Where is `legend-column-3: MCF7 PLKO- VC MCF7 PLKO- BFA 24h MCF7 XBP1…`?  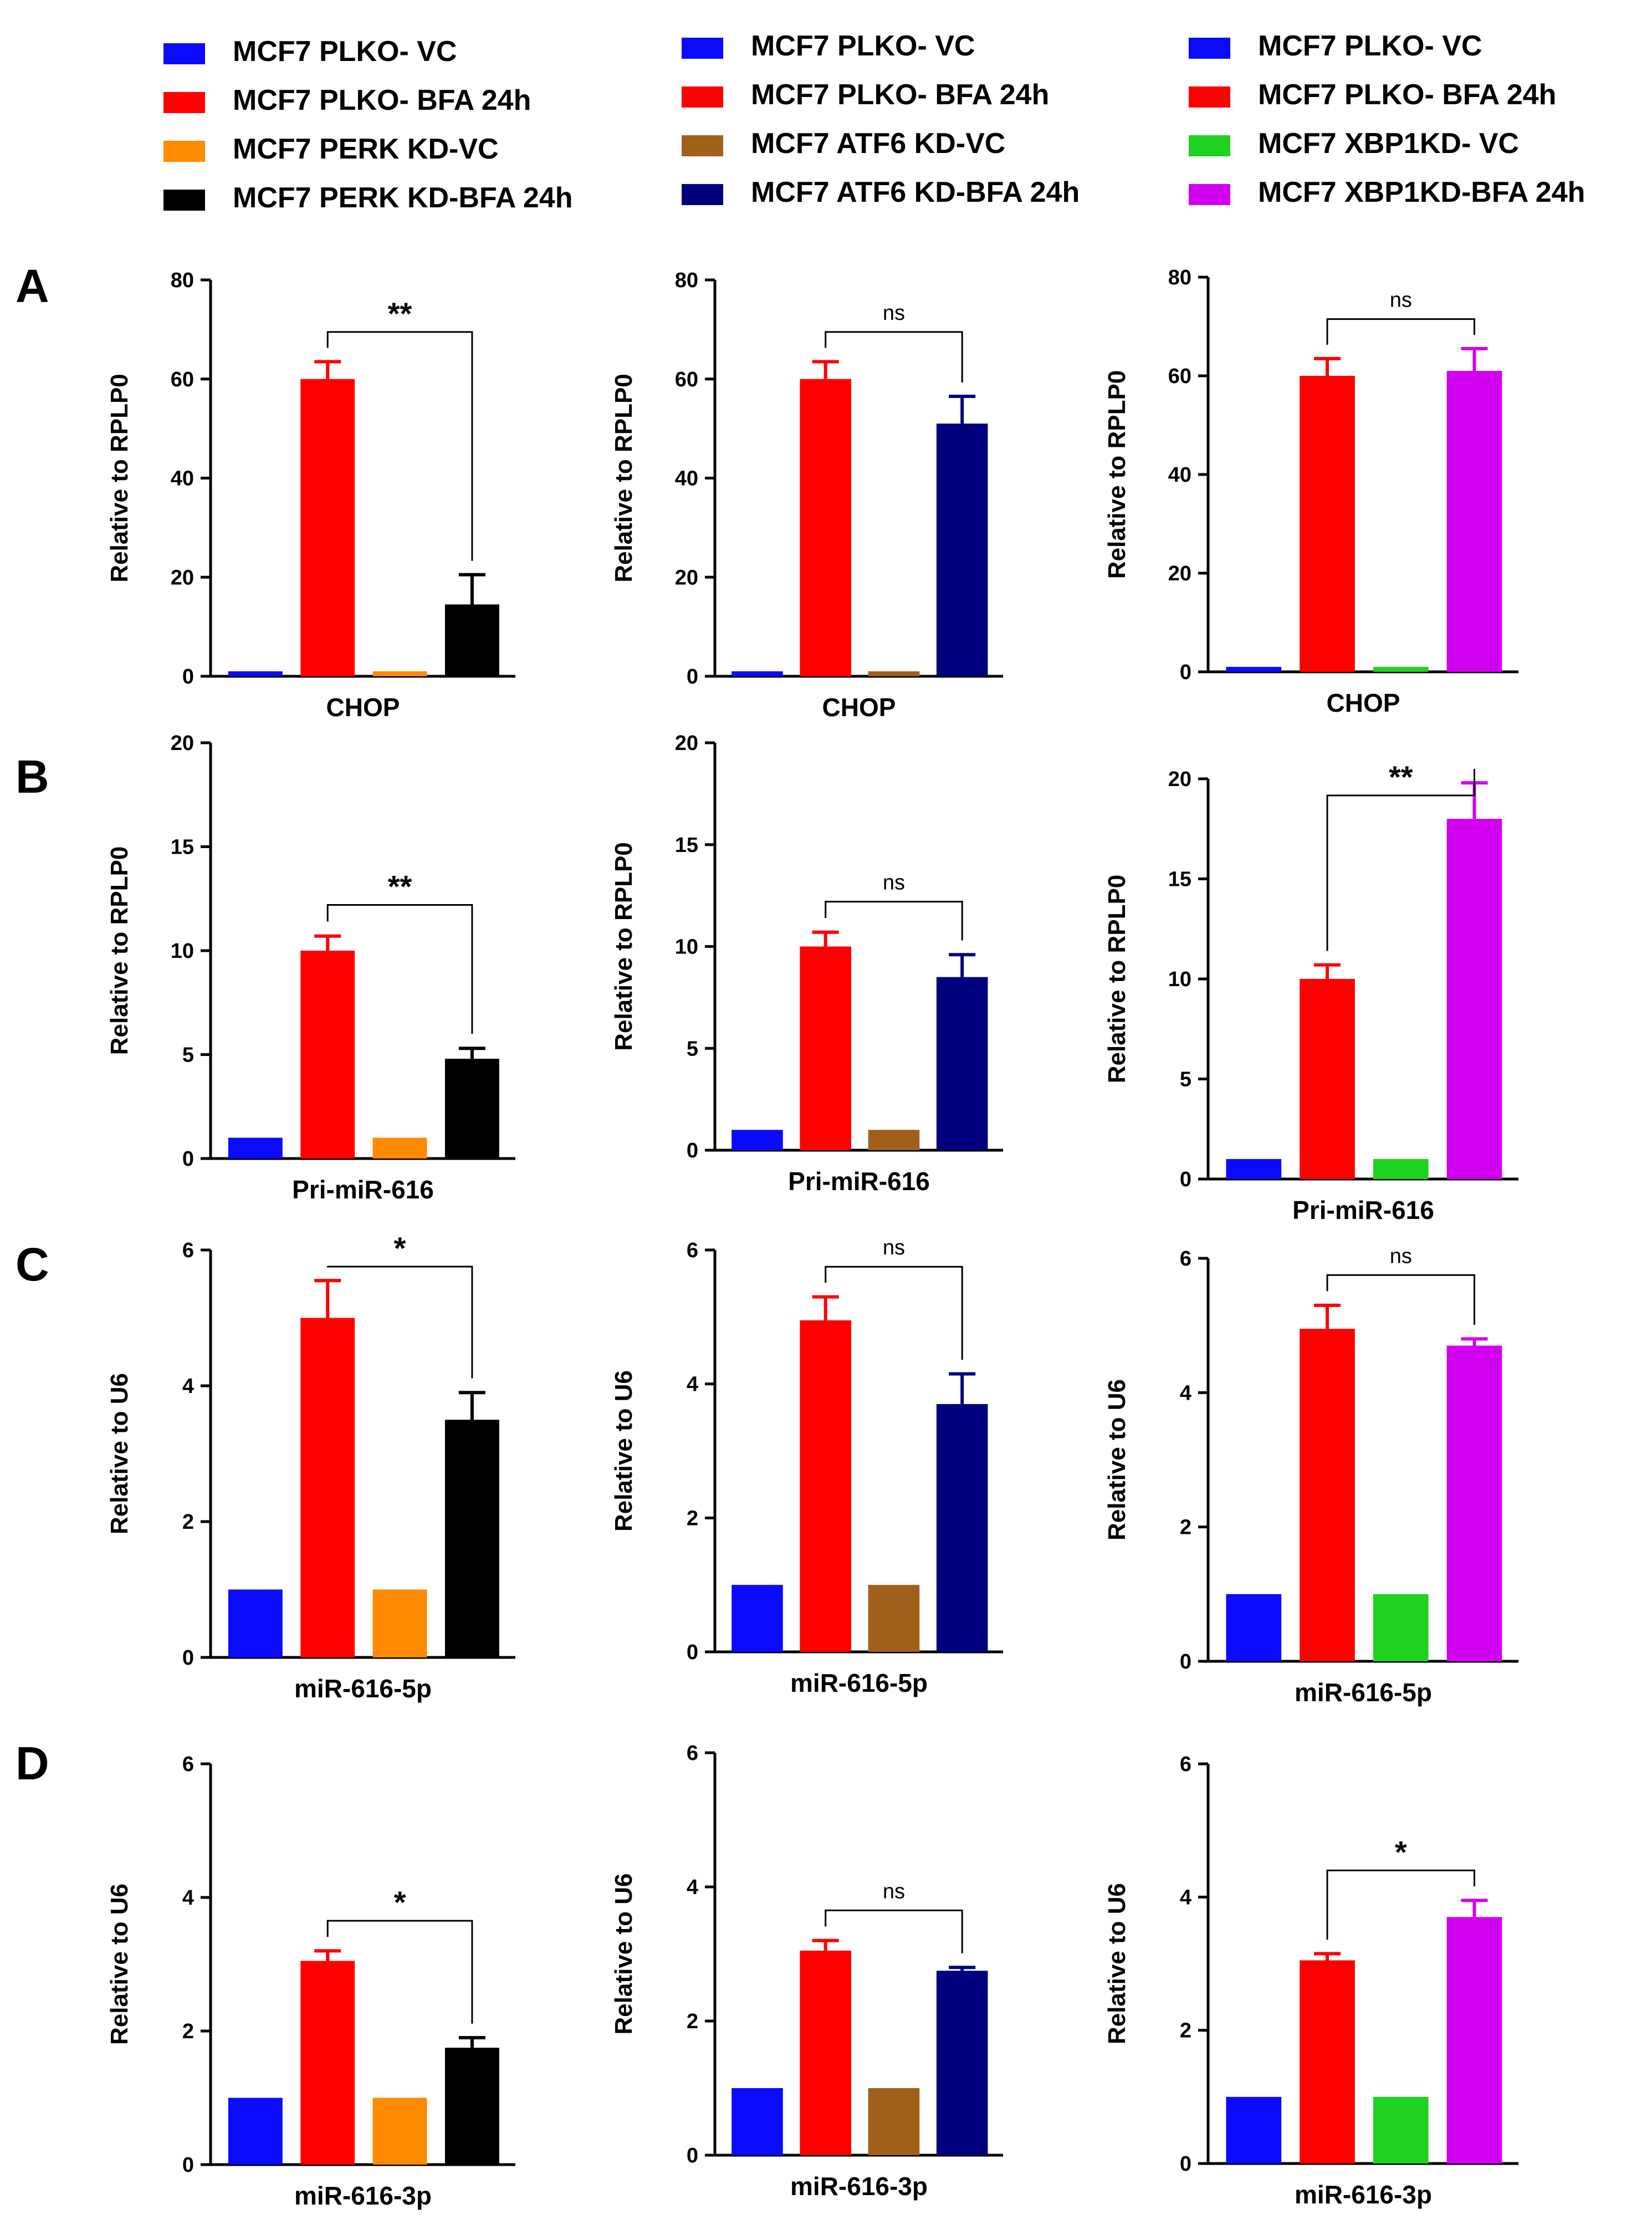
legend-column-3: MCF7 PLKO- VC MCF7 PLKO- BFA 24h MCF7 XBP1… is located at coordinates (1387, 119).